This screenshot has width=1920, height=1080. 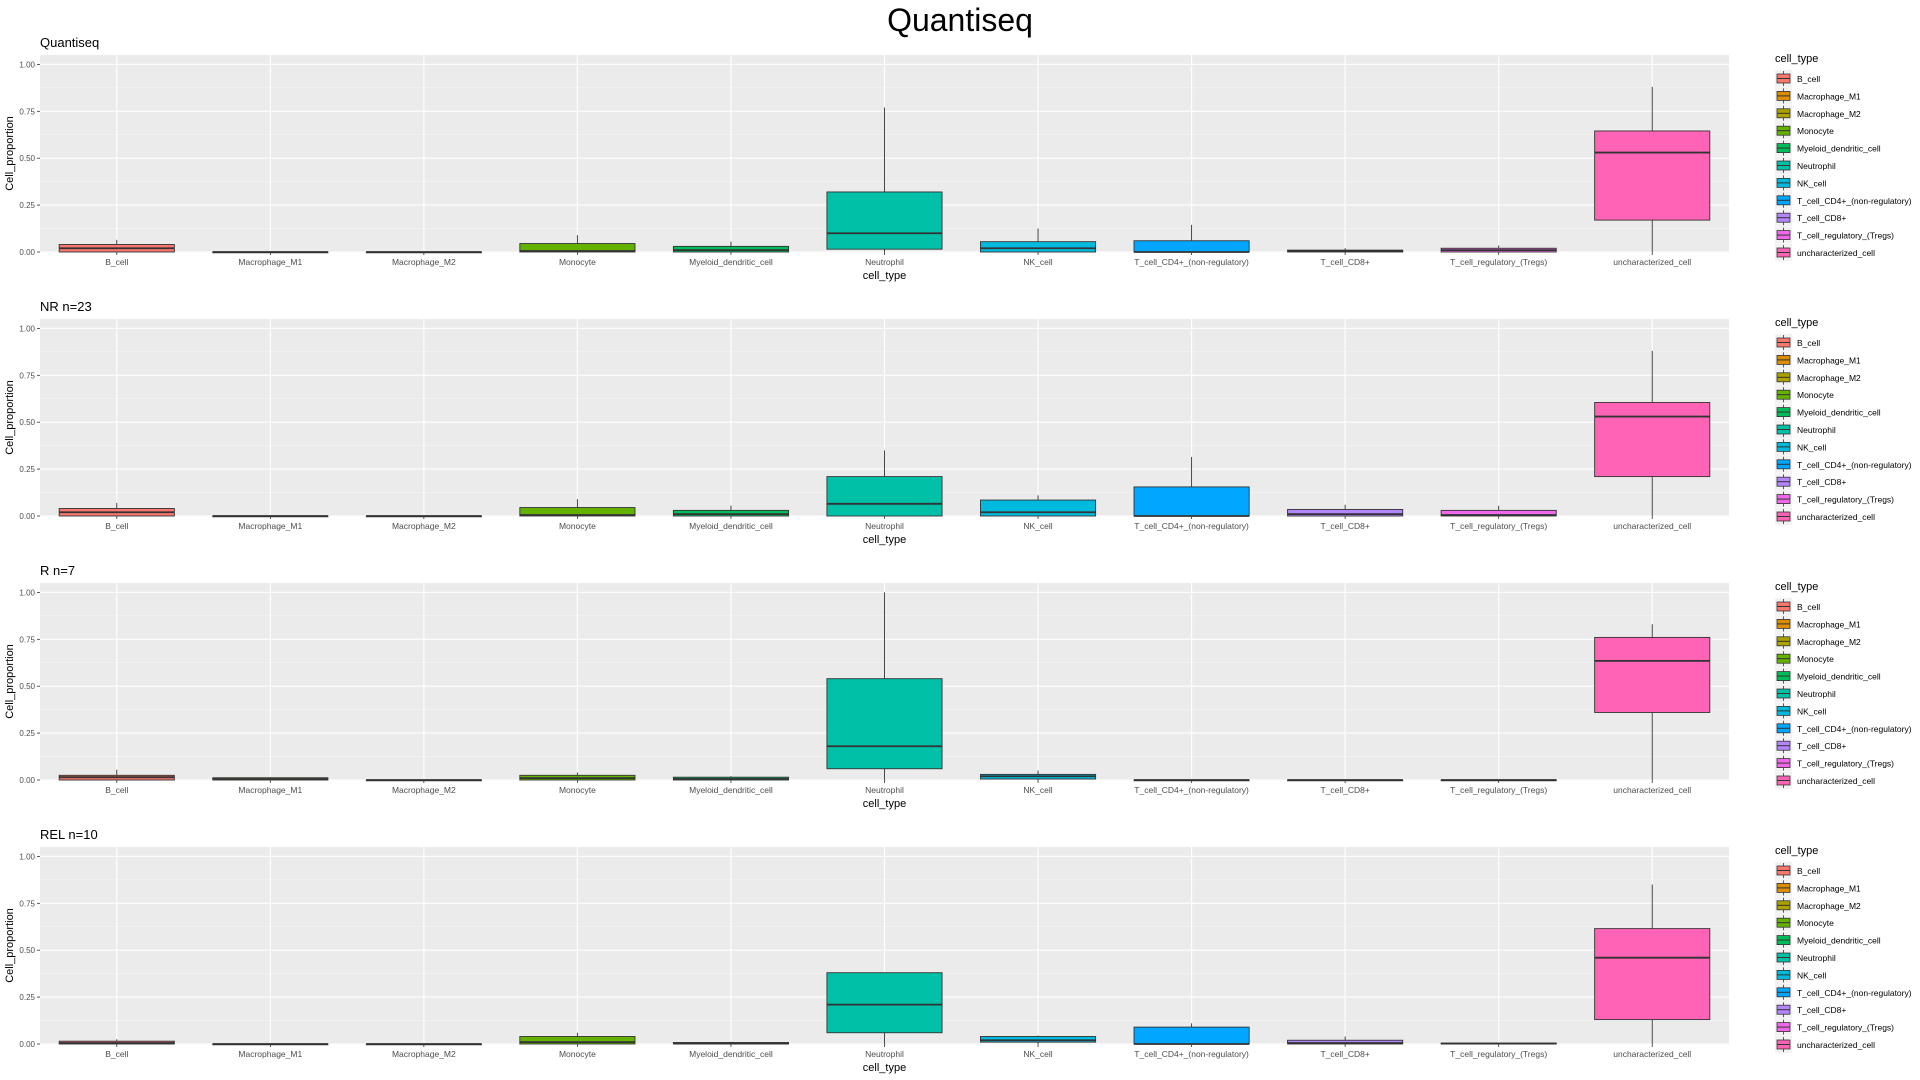 I want to click on panel-title: NR n=23, so click(x=66, y=306).